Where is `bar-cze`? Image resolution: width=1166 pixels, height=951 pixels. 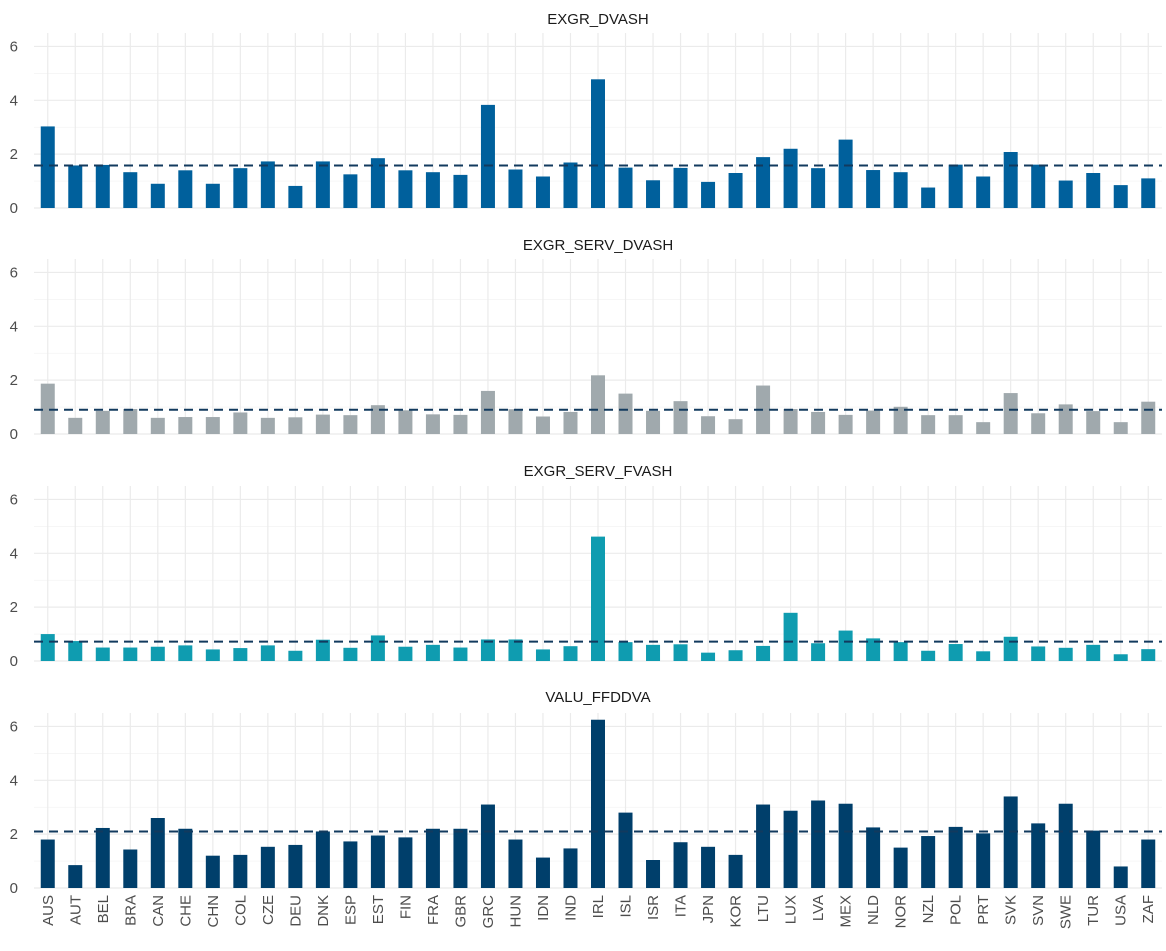 bar-cze is located at coordinates (267, 184).